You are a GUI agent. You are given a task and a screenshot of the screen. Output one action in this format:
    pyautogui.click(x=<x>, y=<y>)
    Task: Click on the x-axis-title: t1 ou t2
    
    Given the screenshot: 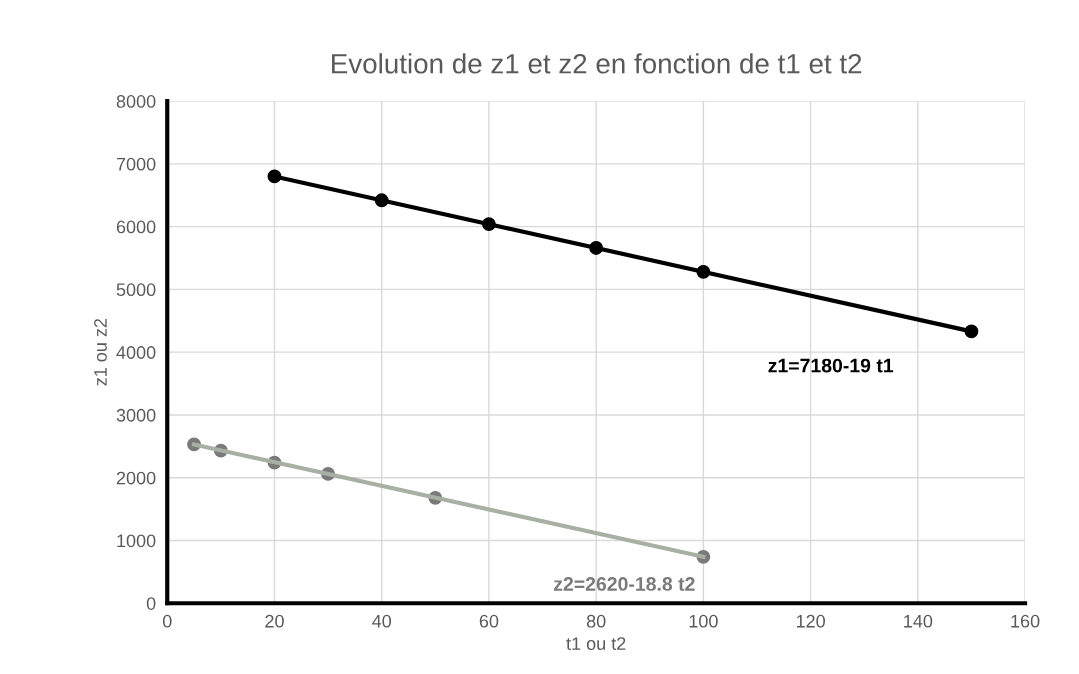 What is the action you would take?
    pyautogui.click(x=596, y=643)
    